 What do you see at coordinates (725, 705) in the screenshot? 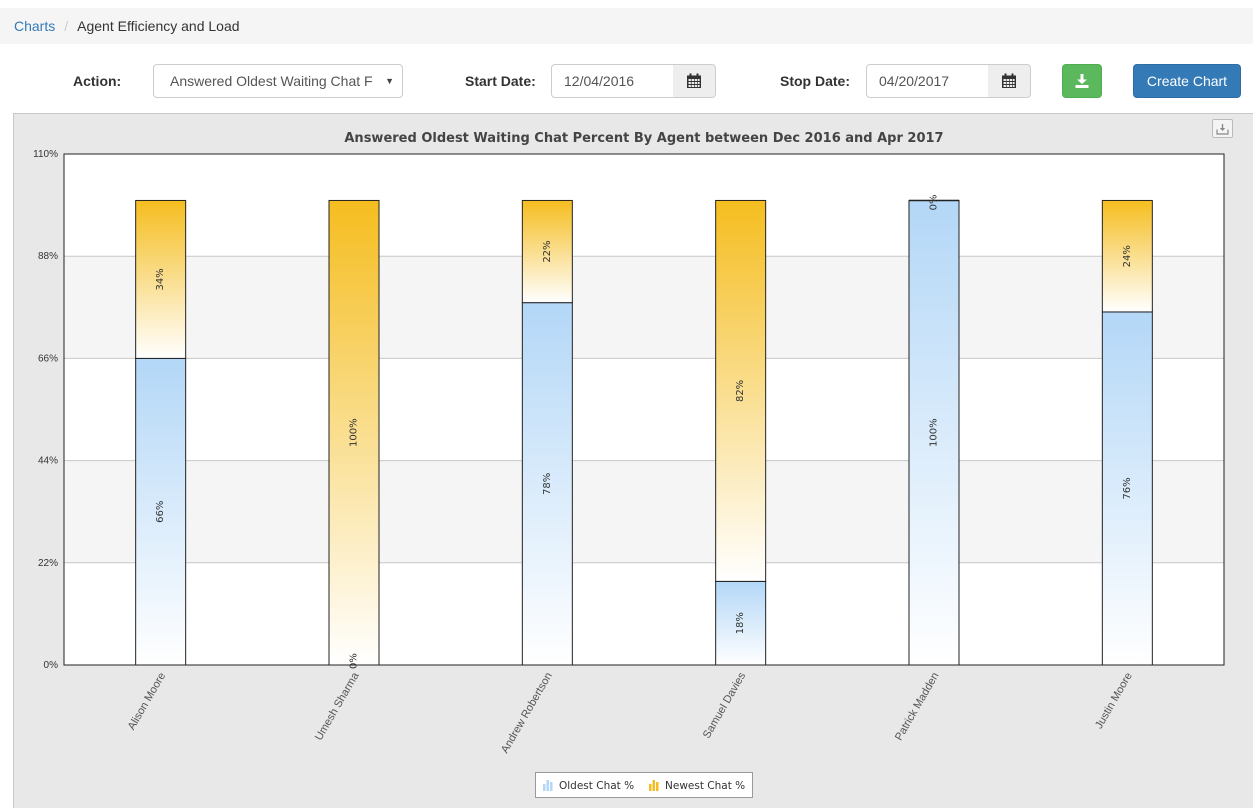
I see `x-tick-label: Samuel Davies` at bounding box center [725, 705].